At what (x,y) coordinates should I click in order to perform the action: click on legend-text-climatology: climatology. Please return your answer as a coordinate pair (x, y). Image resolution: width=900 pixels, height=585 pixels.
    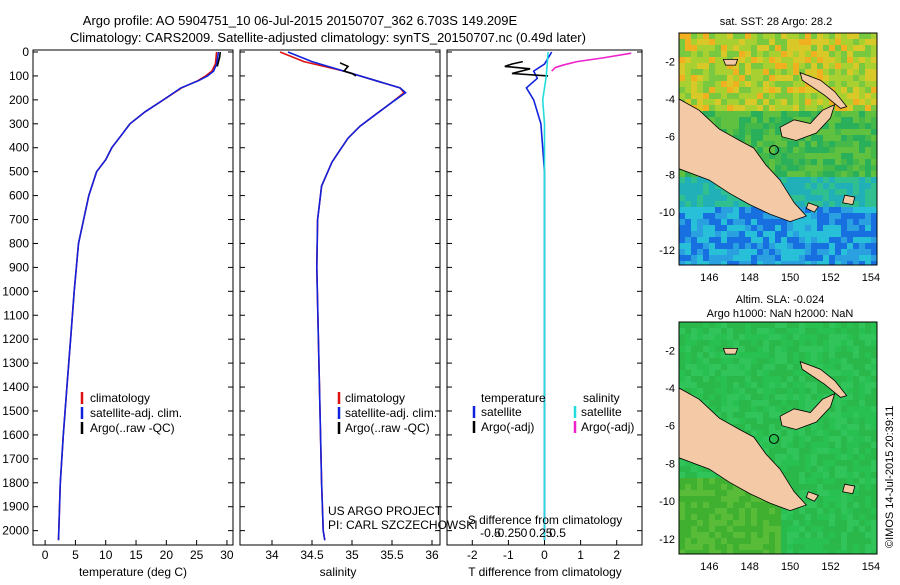
    Looking at the image, I should click on (375, 398).